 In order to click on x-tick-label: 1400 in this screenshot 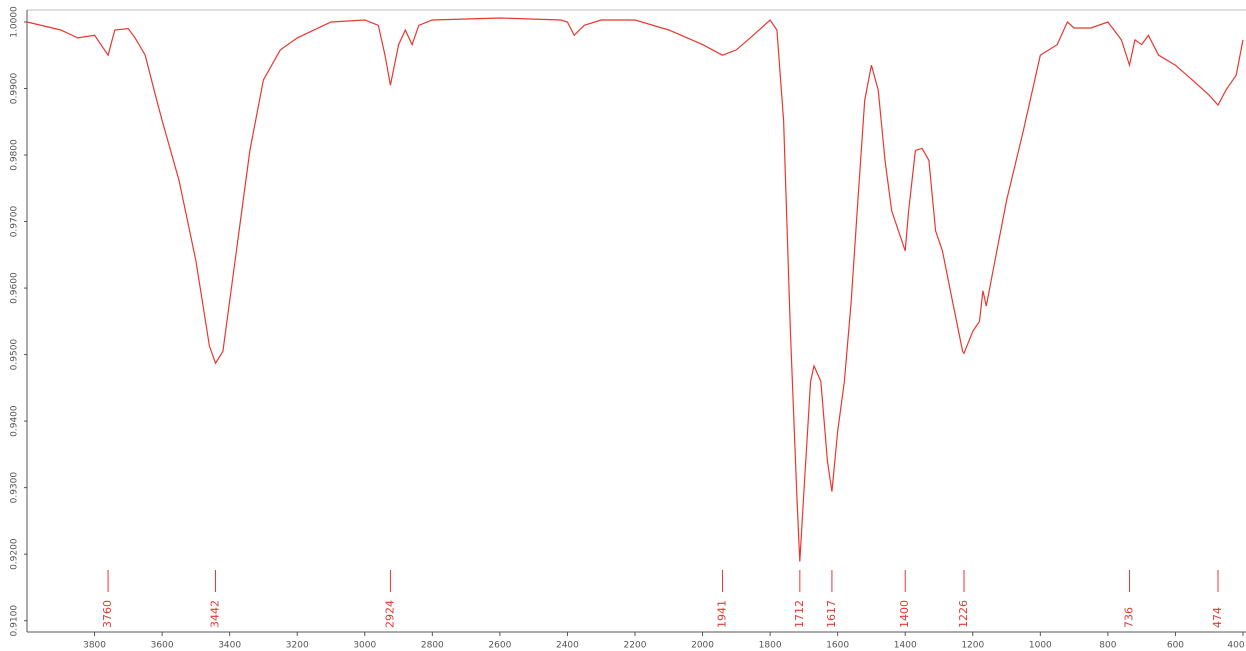, I will do `click(905, 646)`.